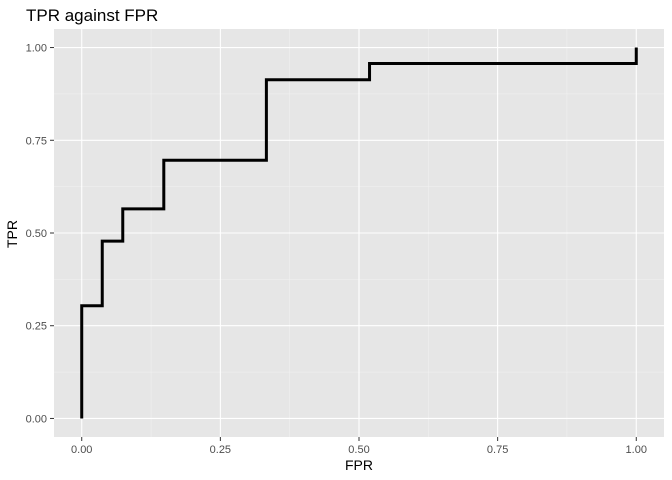 This screenshot has height=480, width=672. What do you see at coordinates (636, 450) in the screenshot?
I see `x-tick-label: 1.00` at bounding box center [636, 450].